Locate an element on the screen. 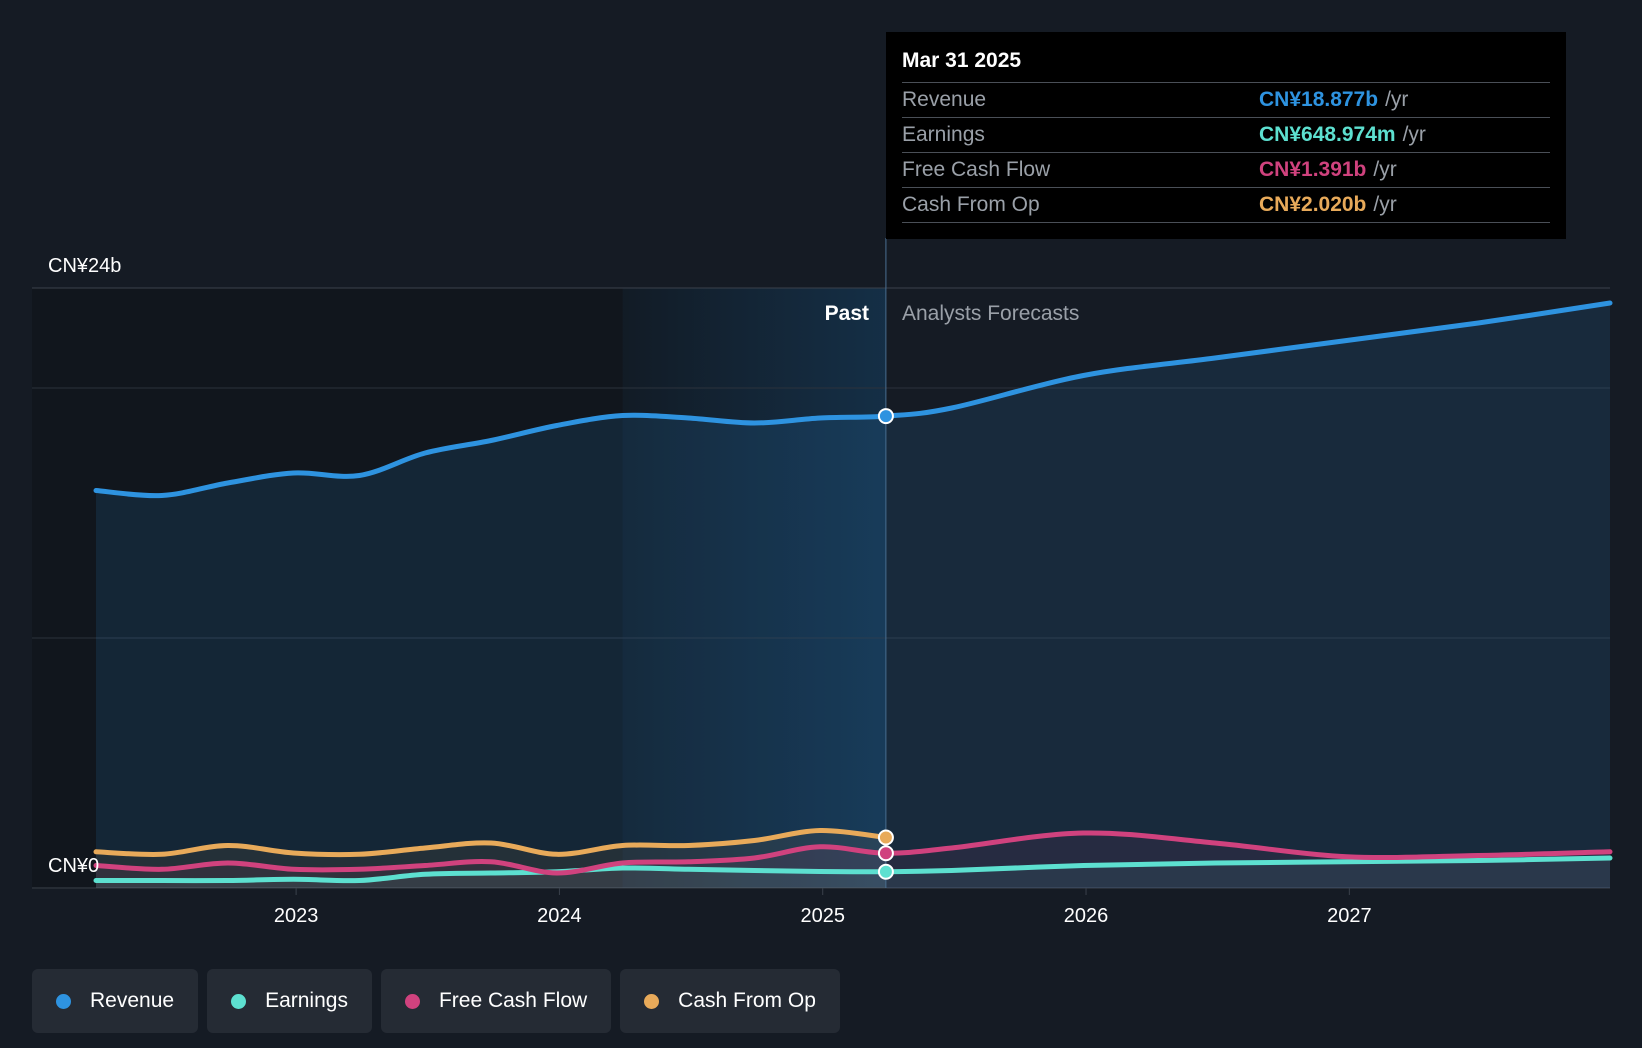 The width and height of the screenshot is (1642, 1048). tooltip-value: CN¥18.877b is located at coordinates (1319, 99).